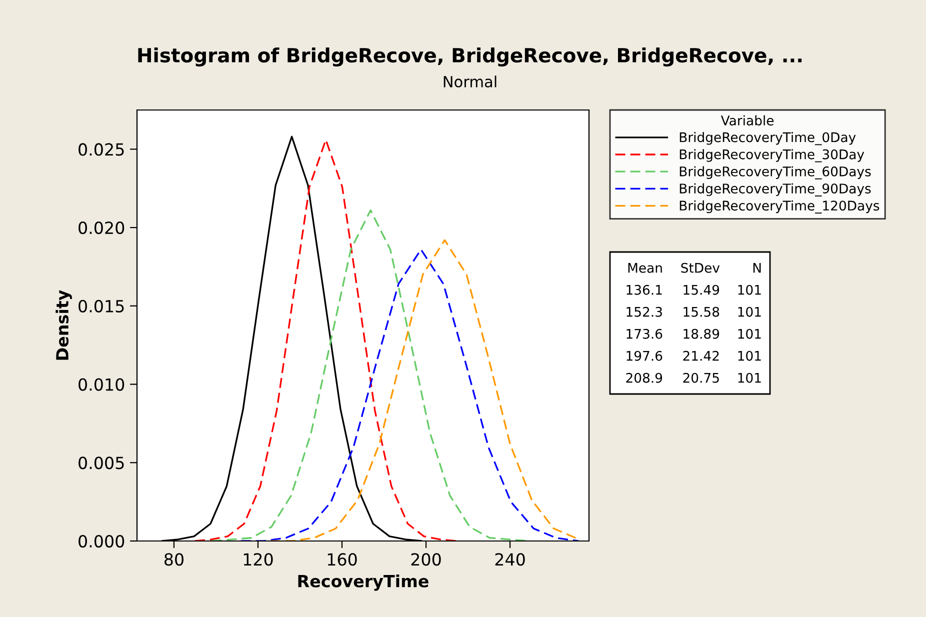  What do you see at coordinates (747, 120) in the screenshot?
I see `legend-title: Variable` at bounding box center [747, 120].